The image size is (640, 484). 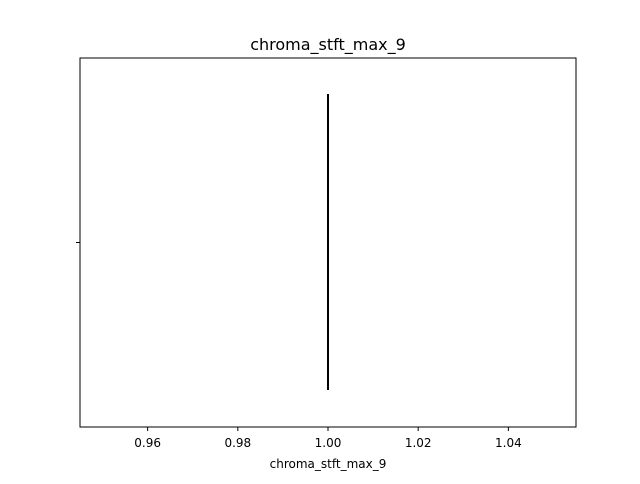 I want to click on x-tick-label: 0.96, so click(x=147, y=443).